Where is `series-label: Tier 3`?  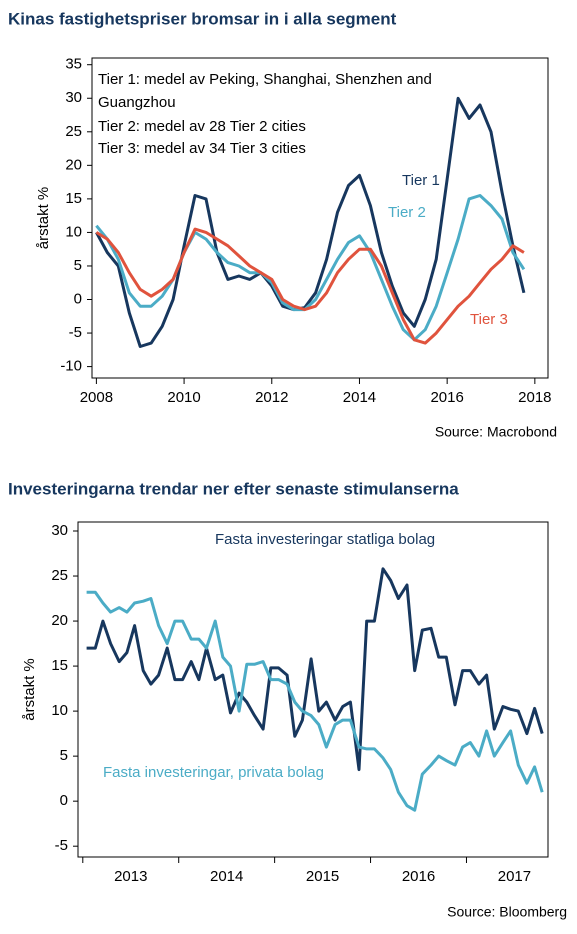 series-label: Tier 3 is located at coordinates (489, 319).